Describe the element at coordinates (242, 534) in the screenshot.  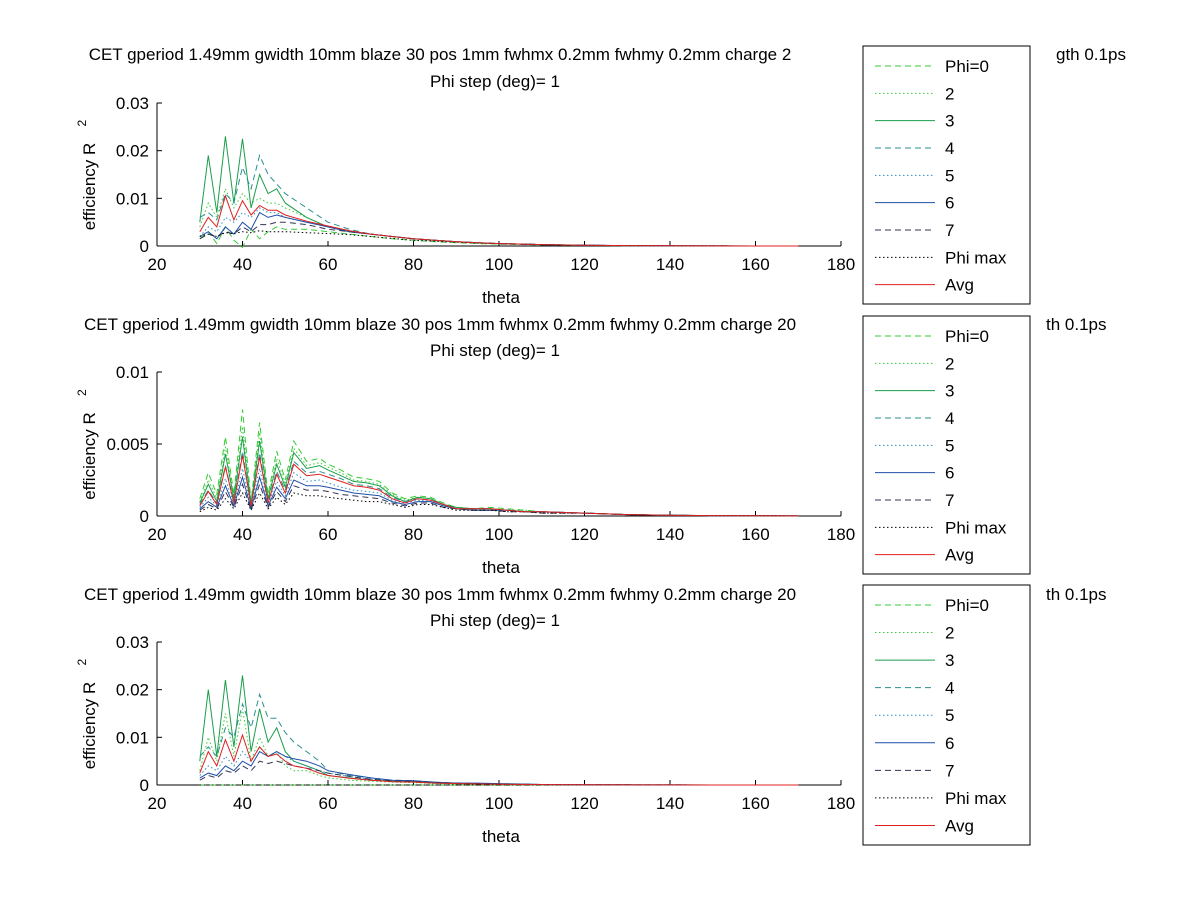
I see `x-tick-label: 40` at that location.